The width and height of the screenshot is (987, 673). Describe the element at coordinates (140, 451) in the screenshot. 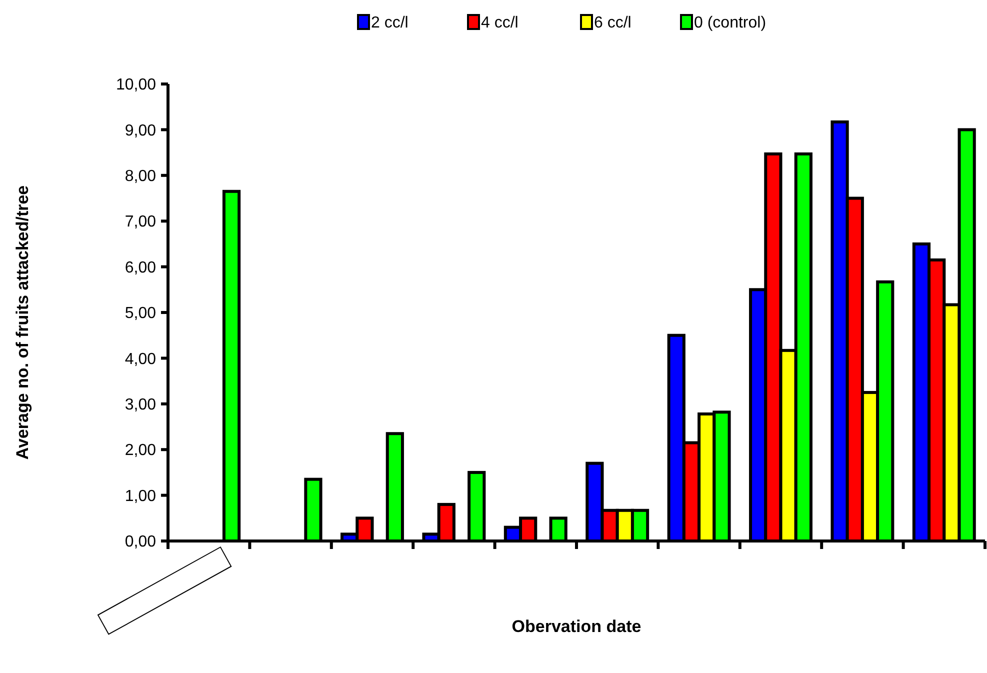

I see `y-tick-label: 2,00` at that location.